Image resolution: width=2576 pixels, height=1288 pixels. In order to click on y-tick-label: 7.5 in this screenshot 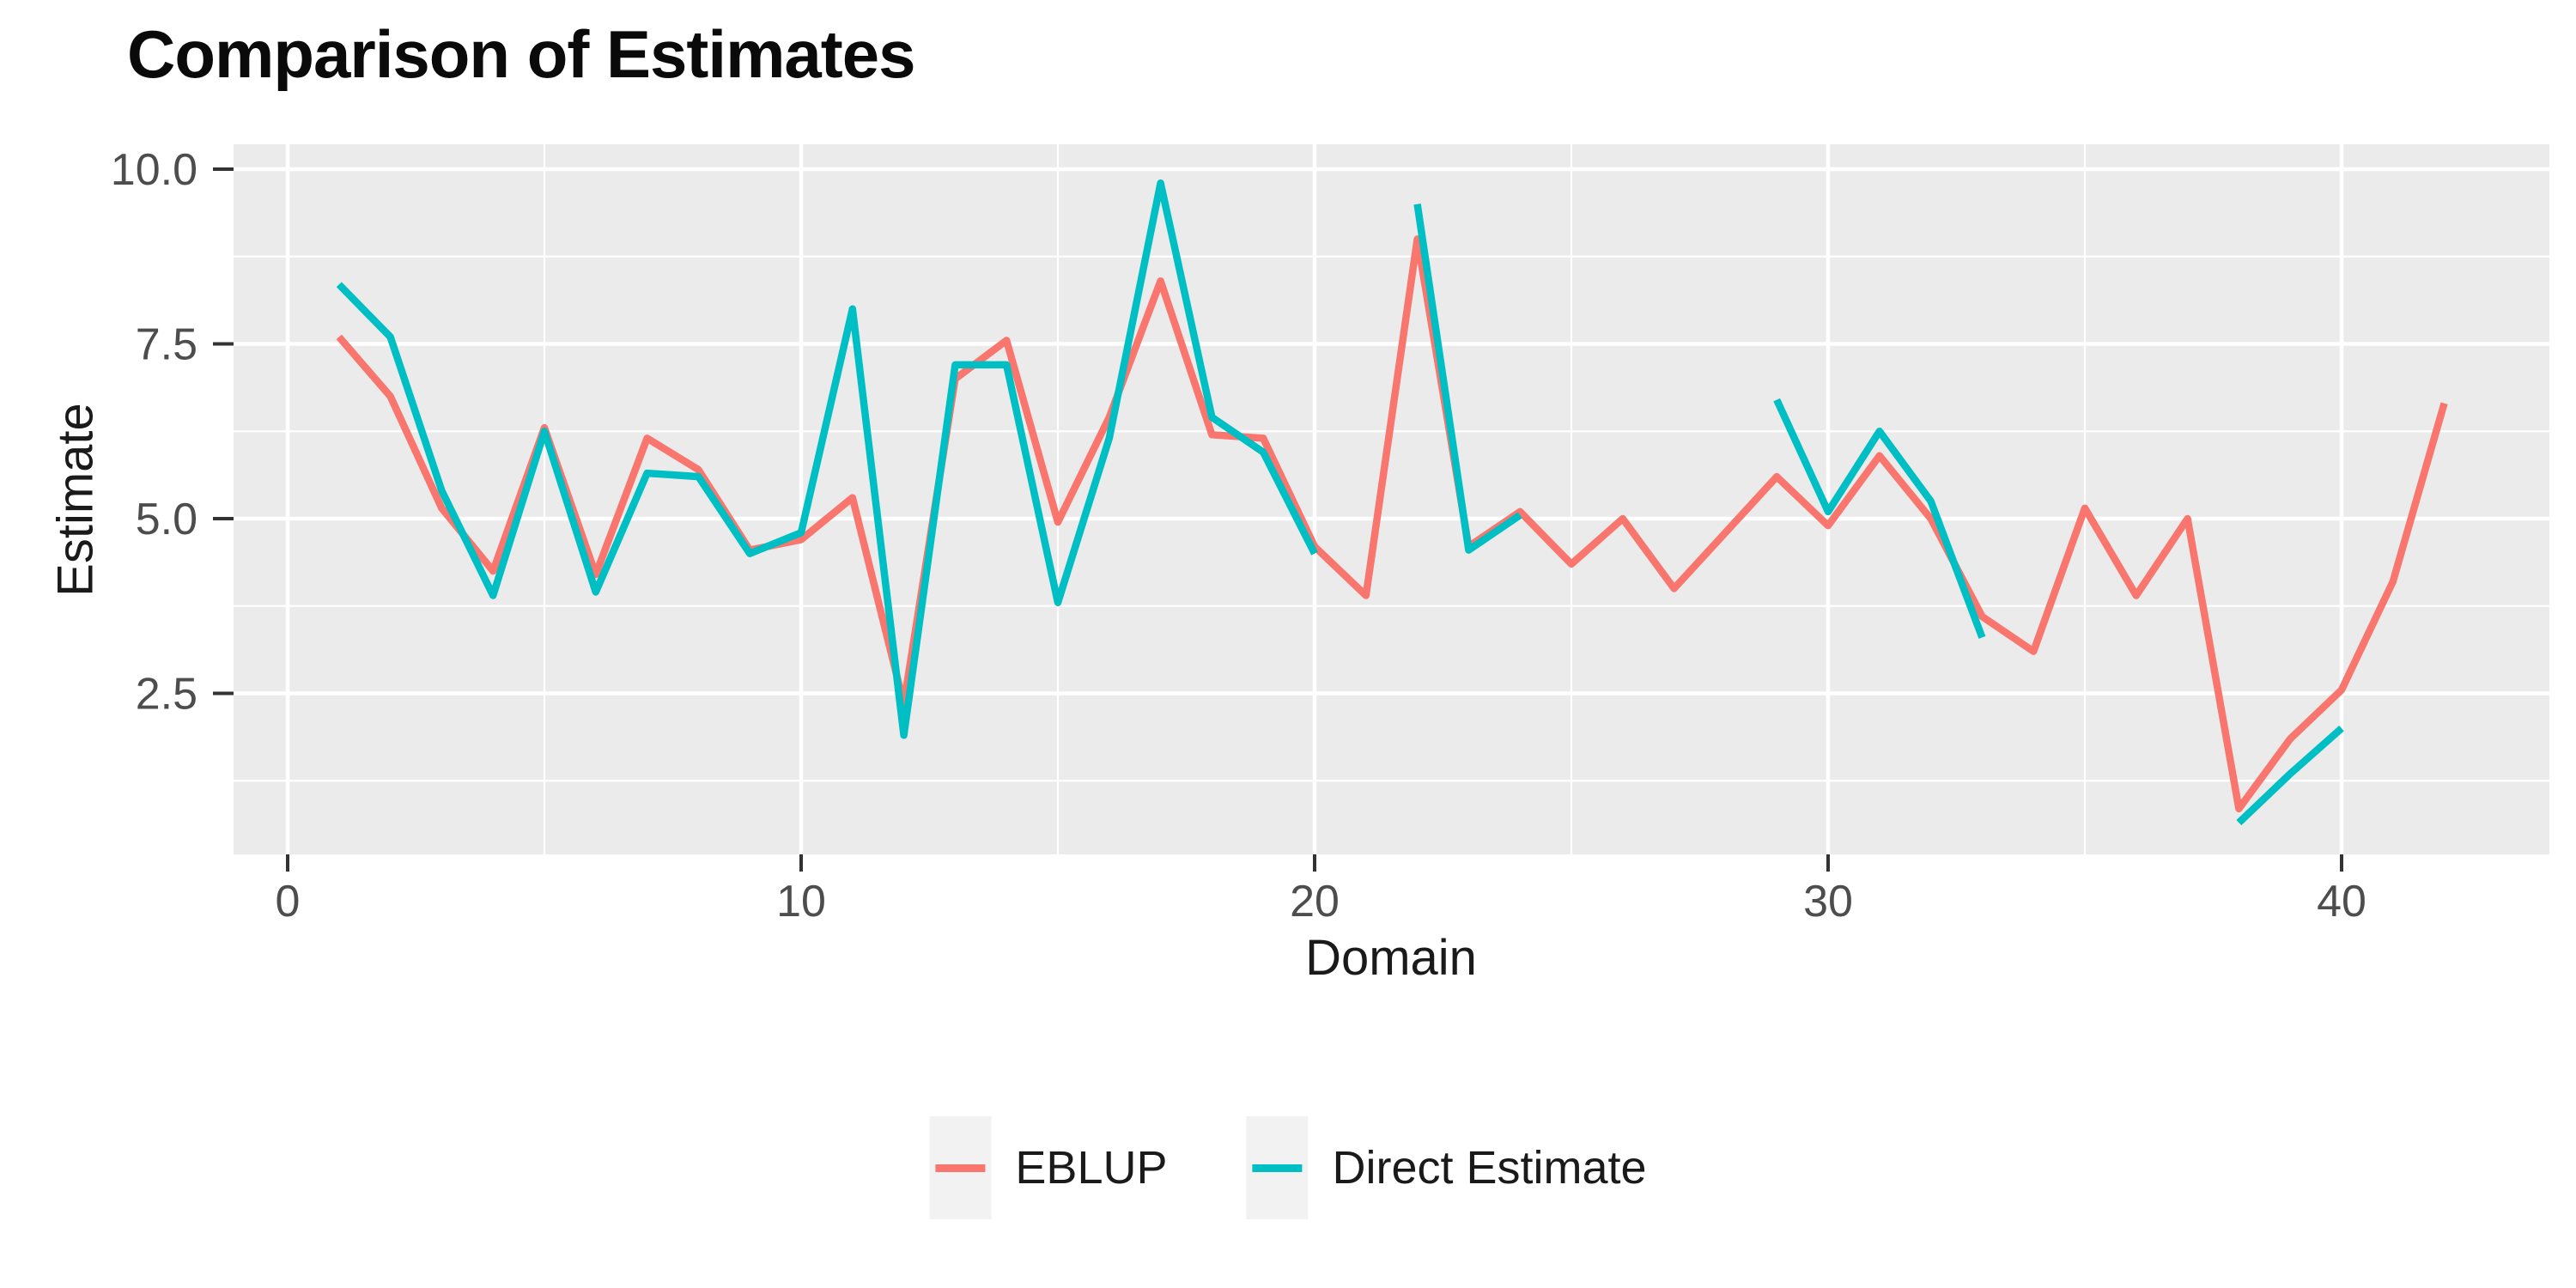, I will do `click(166, 345)`.